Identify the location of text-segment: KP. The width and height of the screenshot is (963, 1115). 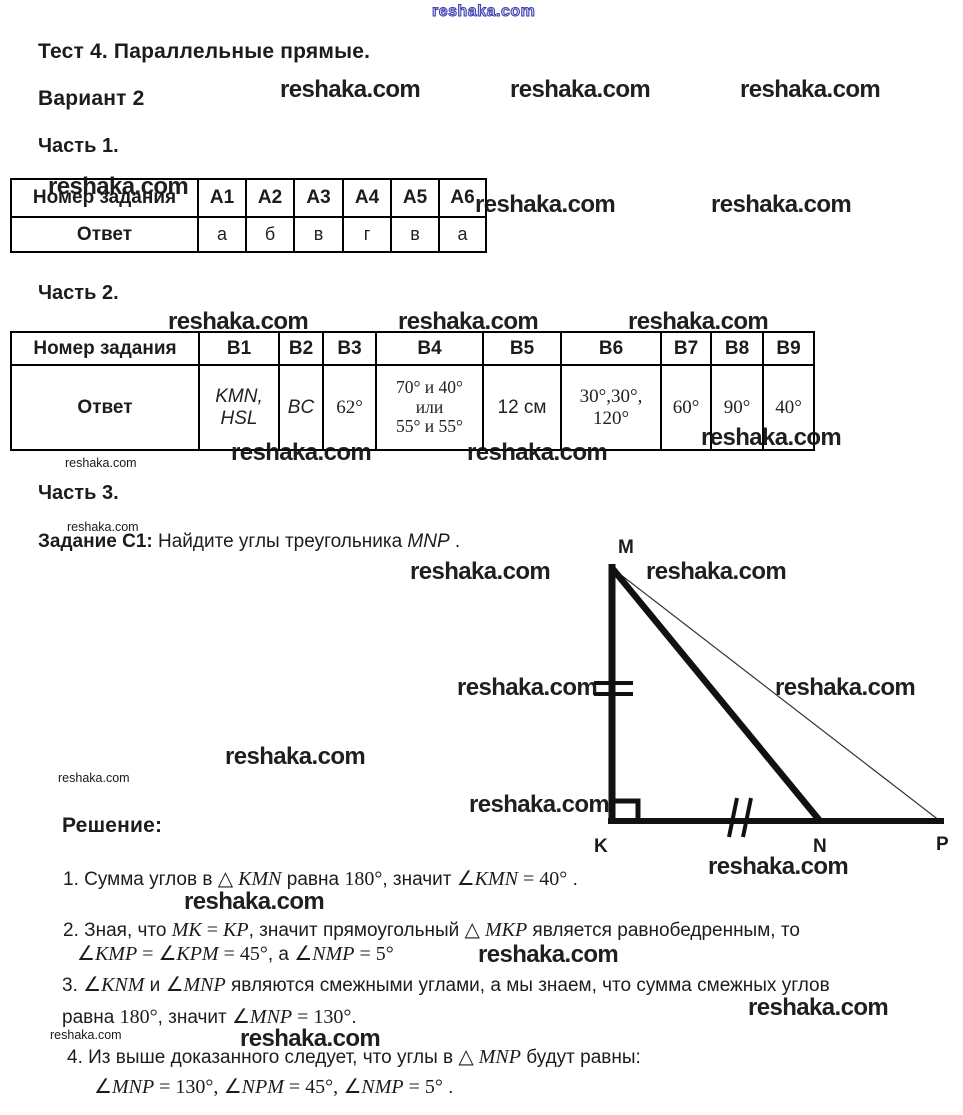
(236, 930).